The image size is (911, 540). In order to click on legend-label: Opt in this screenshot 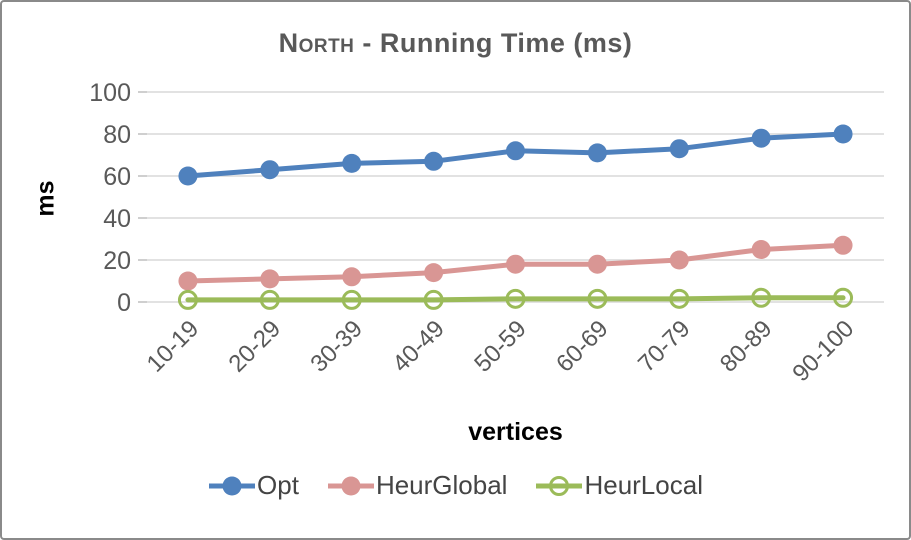, I will do `click(278, 485)`.